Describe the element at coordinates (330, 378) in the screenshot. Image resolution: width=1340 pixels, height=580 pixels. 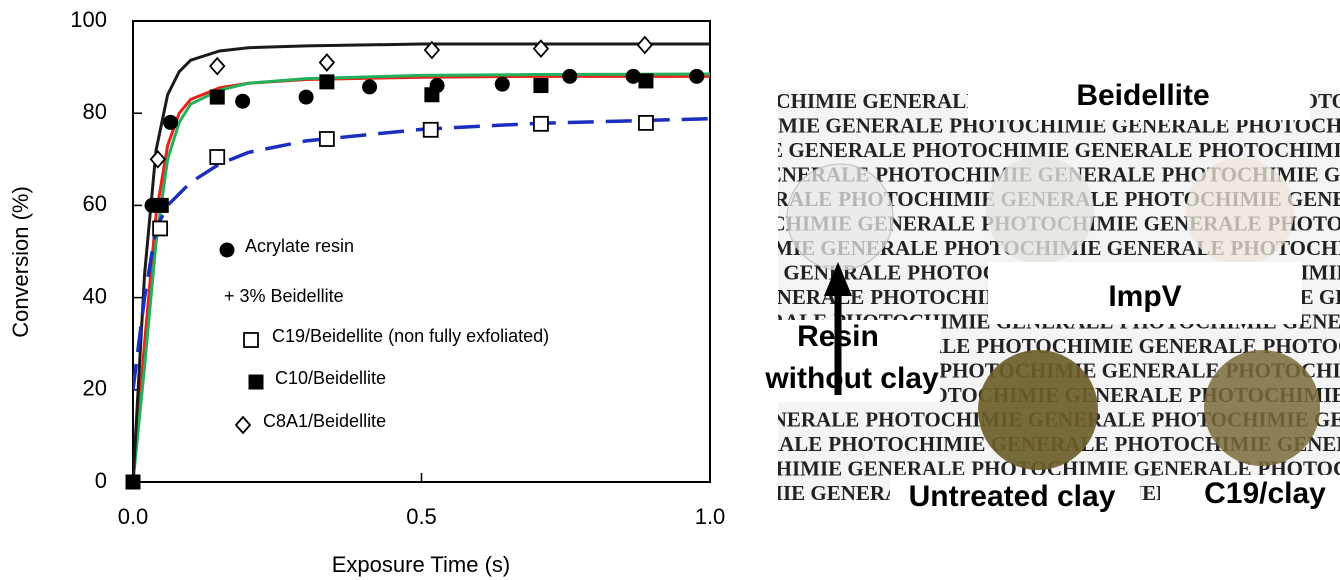
I see `legend-label: C10/Beidellite` at that location.